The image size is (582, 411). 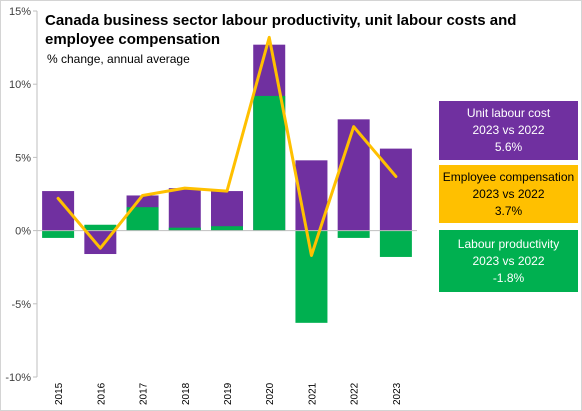 What do you see at coordinates (508, 147) in the screenshot?
I see `callout-ulc-value: 5.6%` at bounding box center [508, 147].